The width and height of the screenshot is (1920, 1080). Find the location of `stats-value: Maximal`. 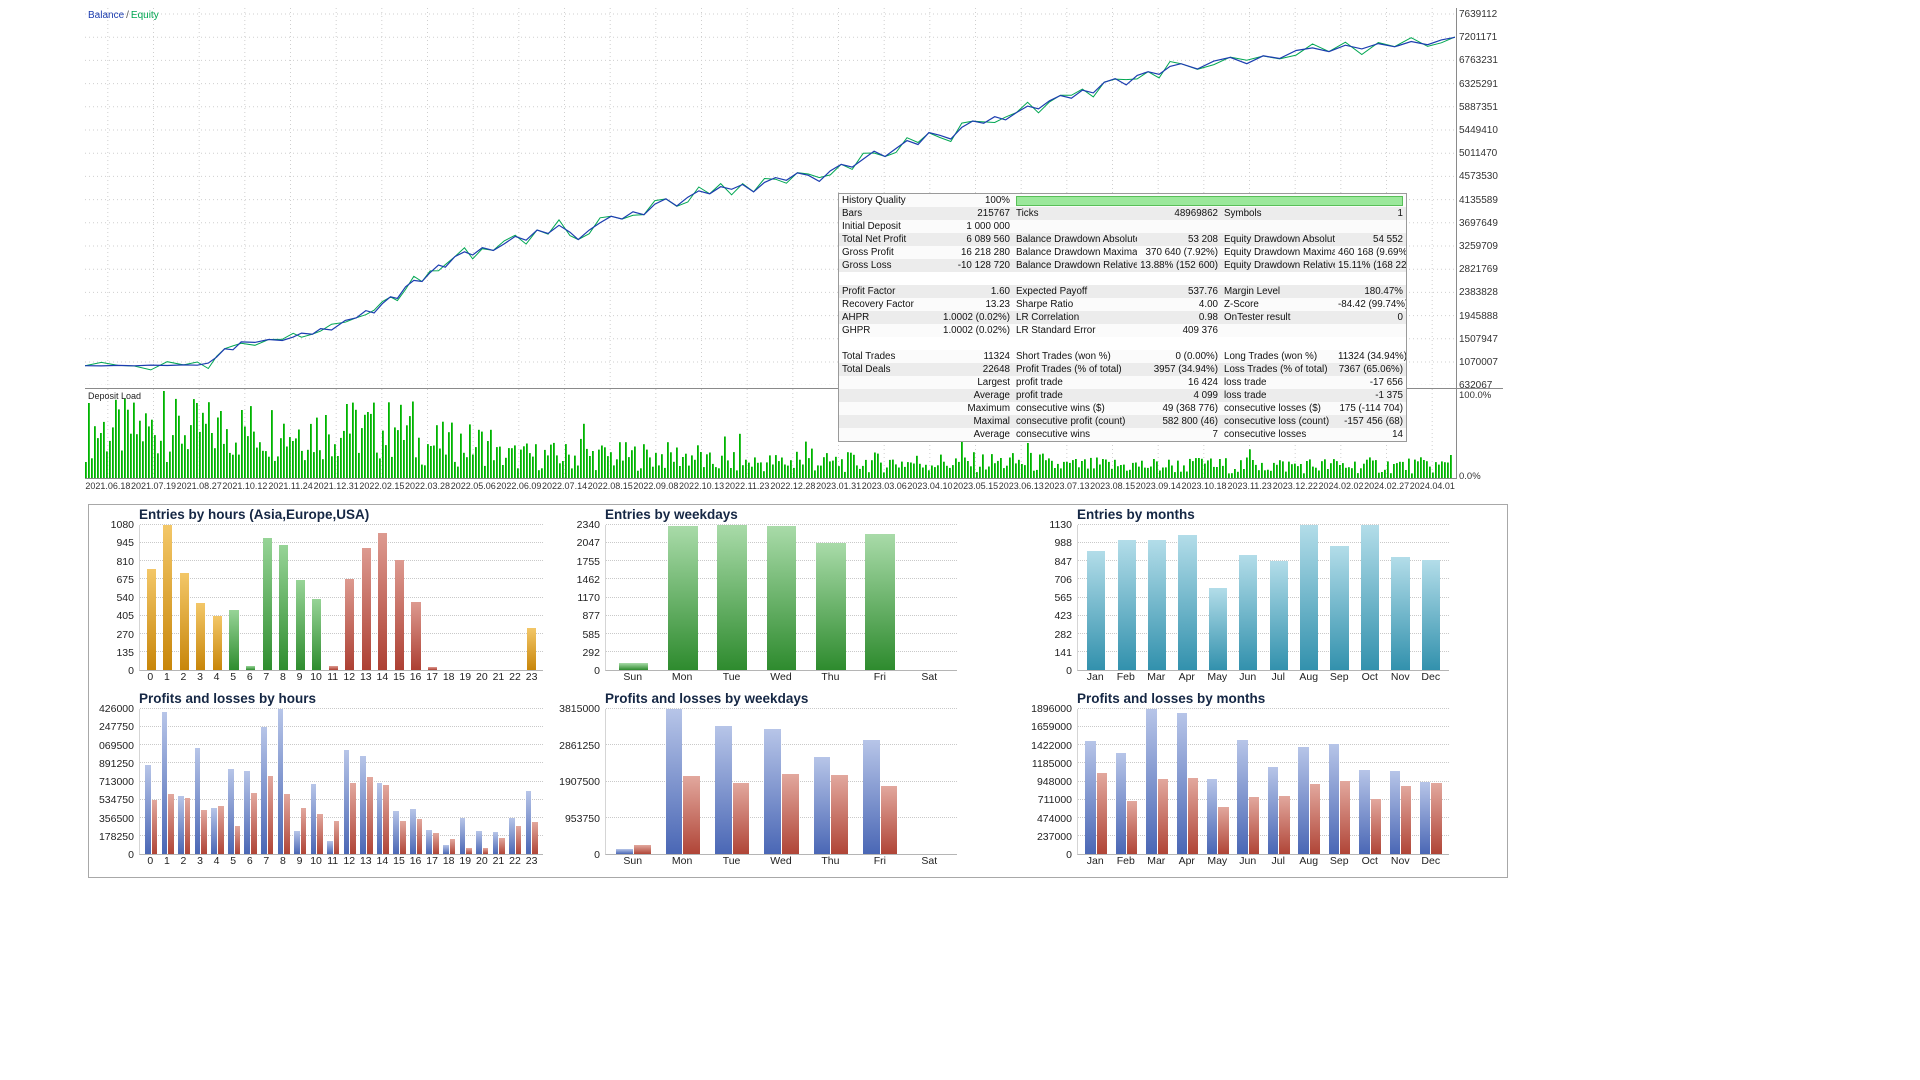

stats-value: Maximal is located at coordinates (991, 421).